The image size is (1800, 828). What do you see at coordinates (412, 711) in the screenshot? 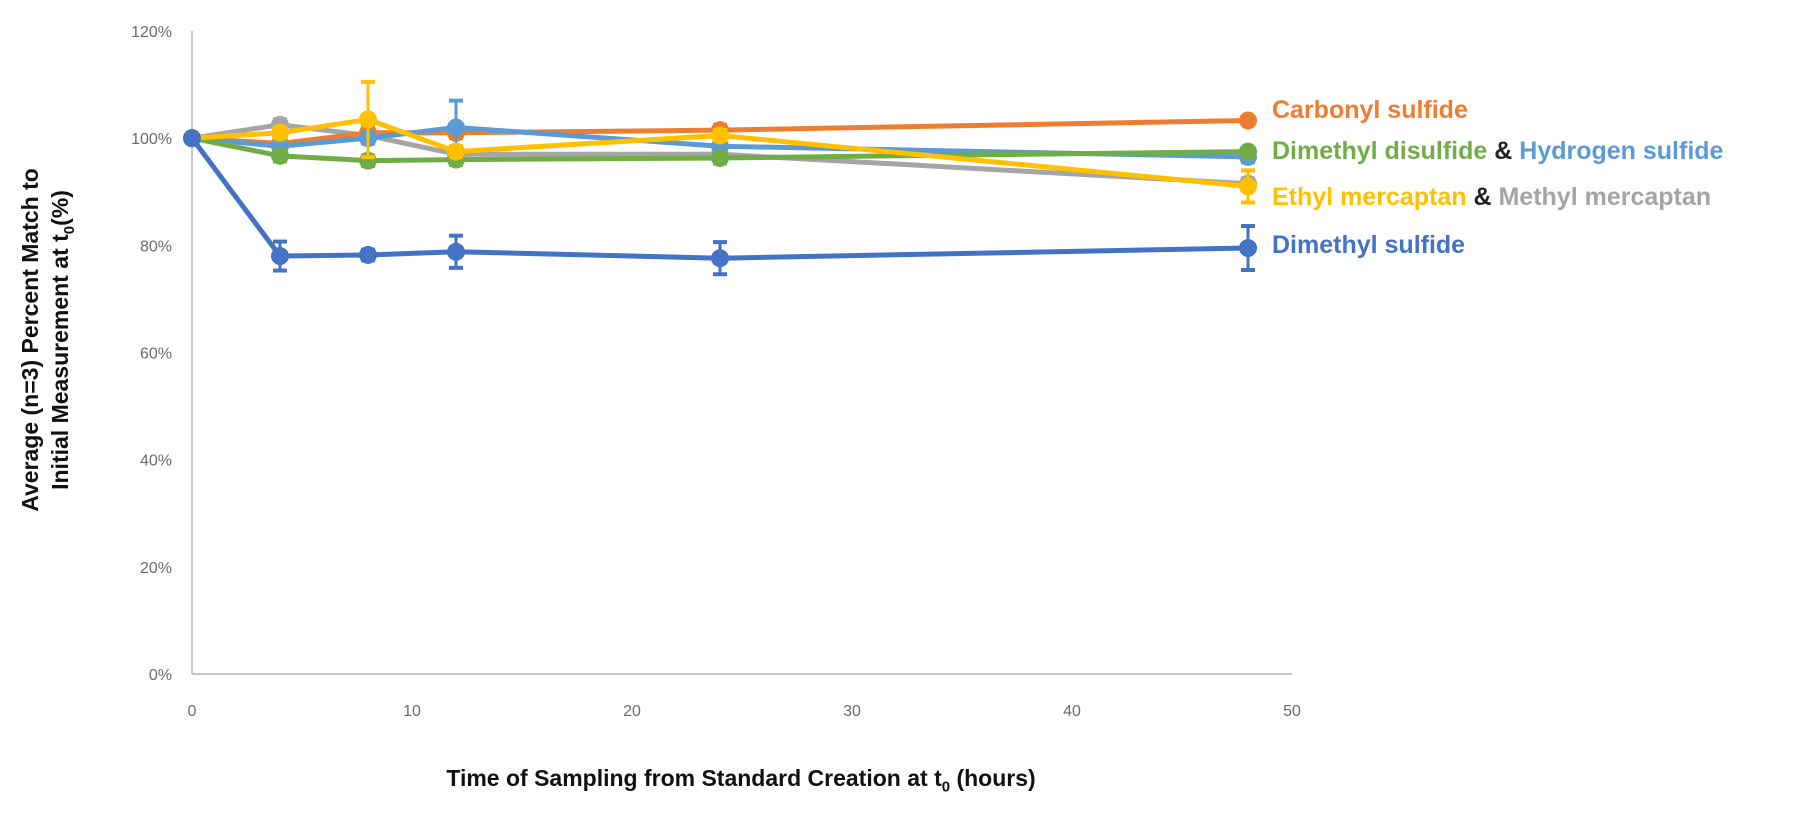
I see `x-tick-label: 10` at bounding box center [412, 711].